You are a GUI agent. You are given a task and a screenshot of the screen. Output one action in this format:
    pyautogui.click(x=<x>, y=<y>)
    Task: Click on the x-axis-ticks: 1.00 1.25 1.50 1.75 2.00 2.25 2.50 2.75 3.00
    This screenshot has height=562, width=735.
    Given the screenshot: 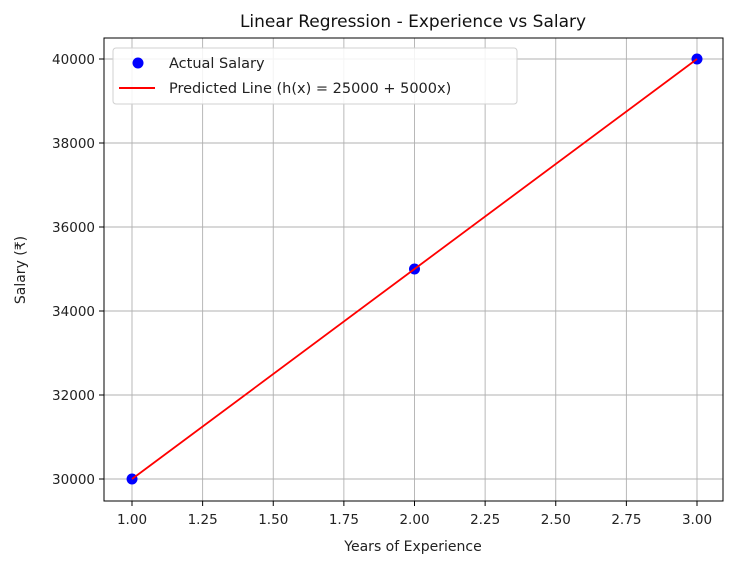 What is the action you would take?
    pyautogui.click(x=414, y=514)
    